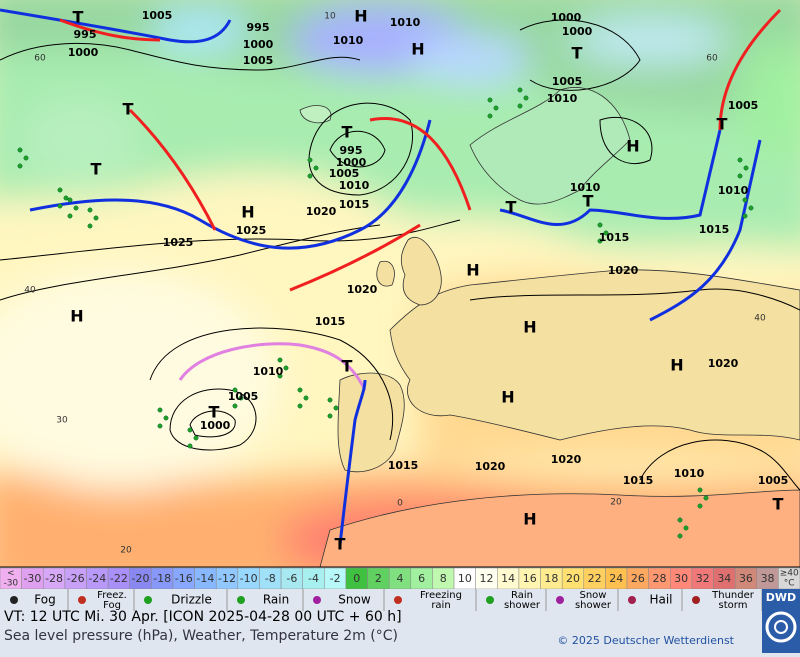  What do you see at coordinates (703, 578) in the screenshot?
I see `temperature-label: 32` at bounding box center [703, 578].